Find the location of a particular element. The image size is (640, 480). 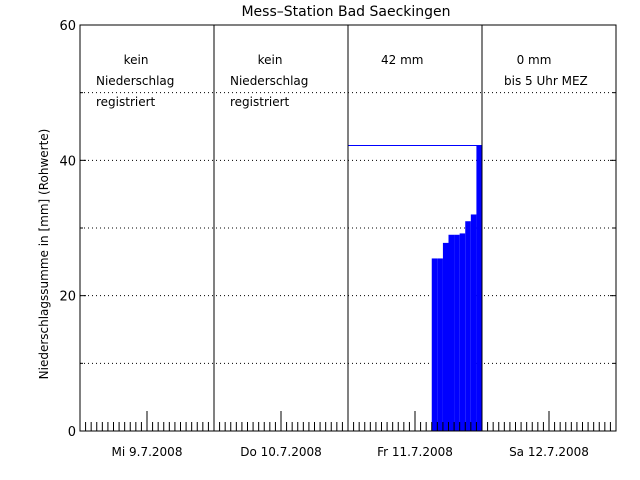

annotation-text: bis 5 Uhr MEZ is located at coordinates (546, 81).